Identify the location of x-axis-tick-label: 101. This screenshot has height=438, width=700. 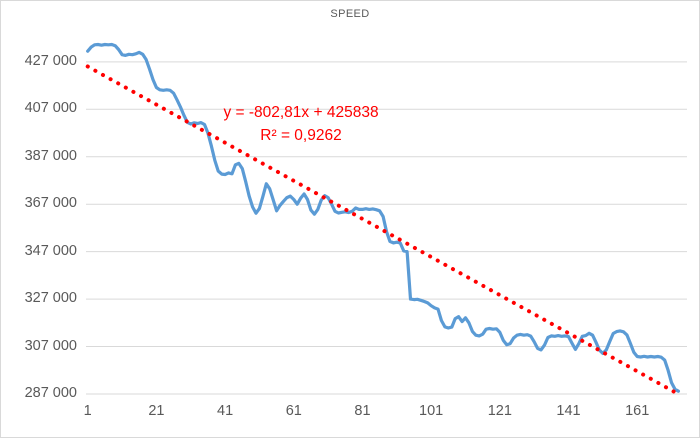
(431, 411).